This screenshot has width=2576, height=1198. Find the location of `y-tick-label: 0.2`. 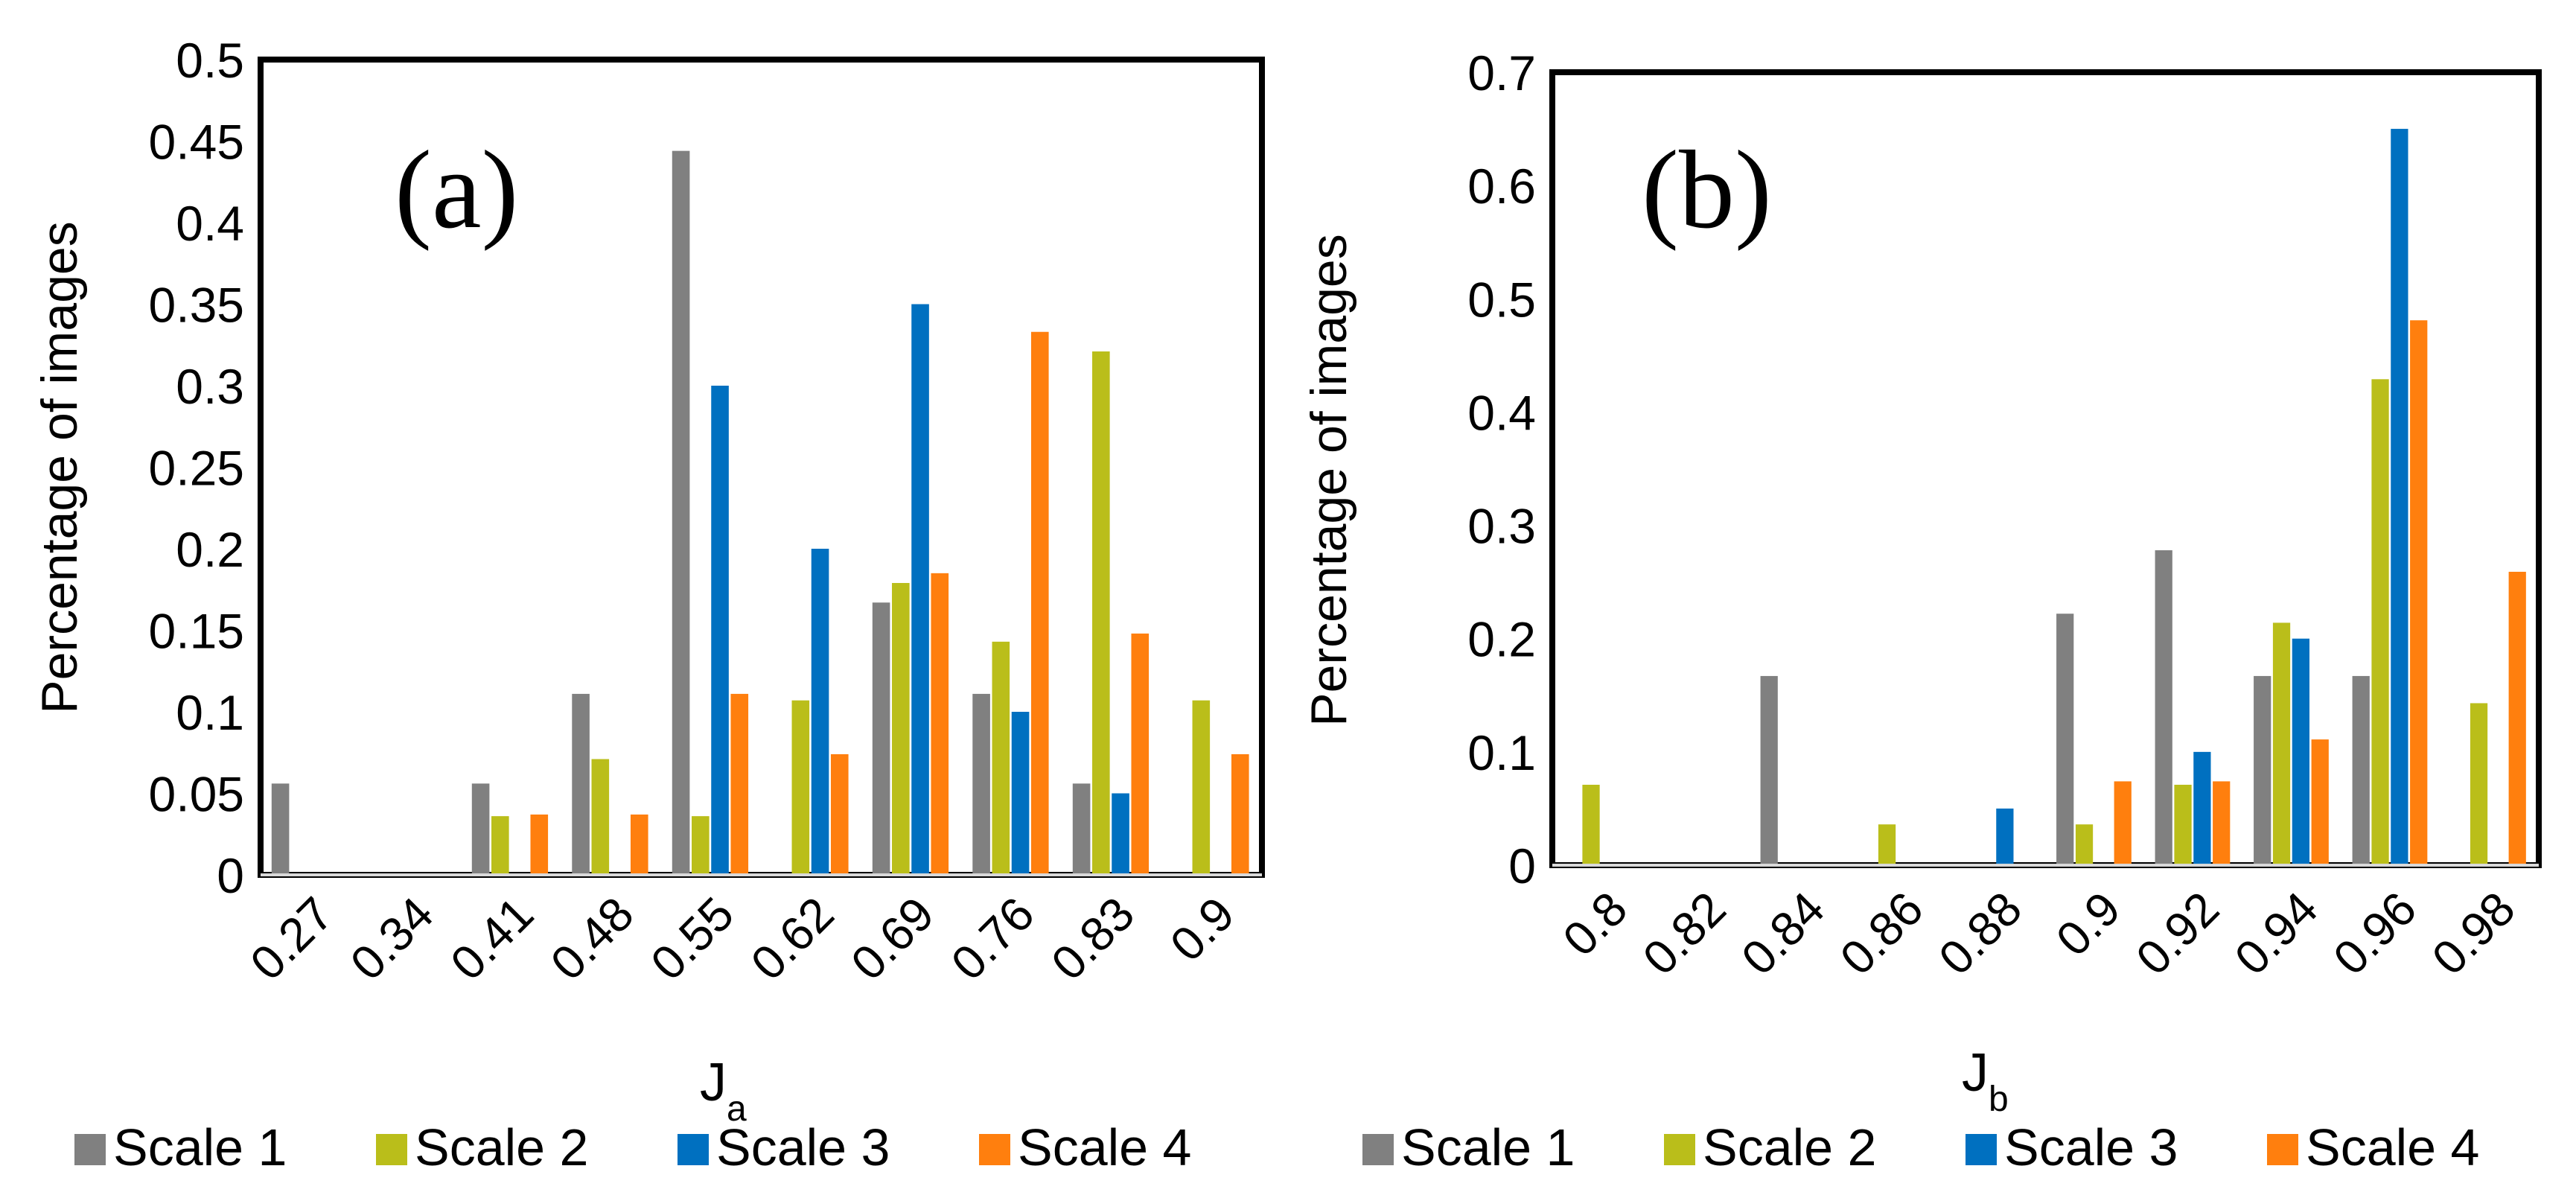

y-tick-label: 0.2 is located at coordinates (1501, 639).